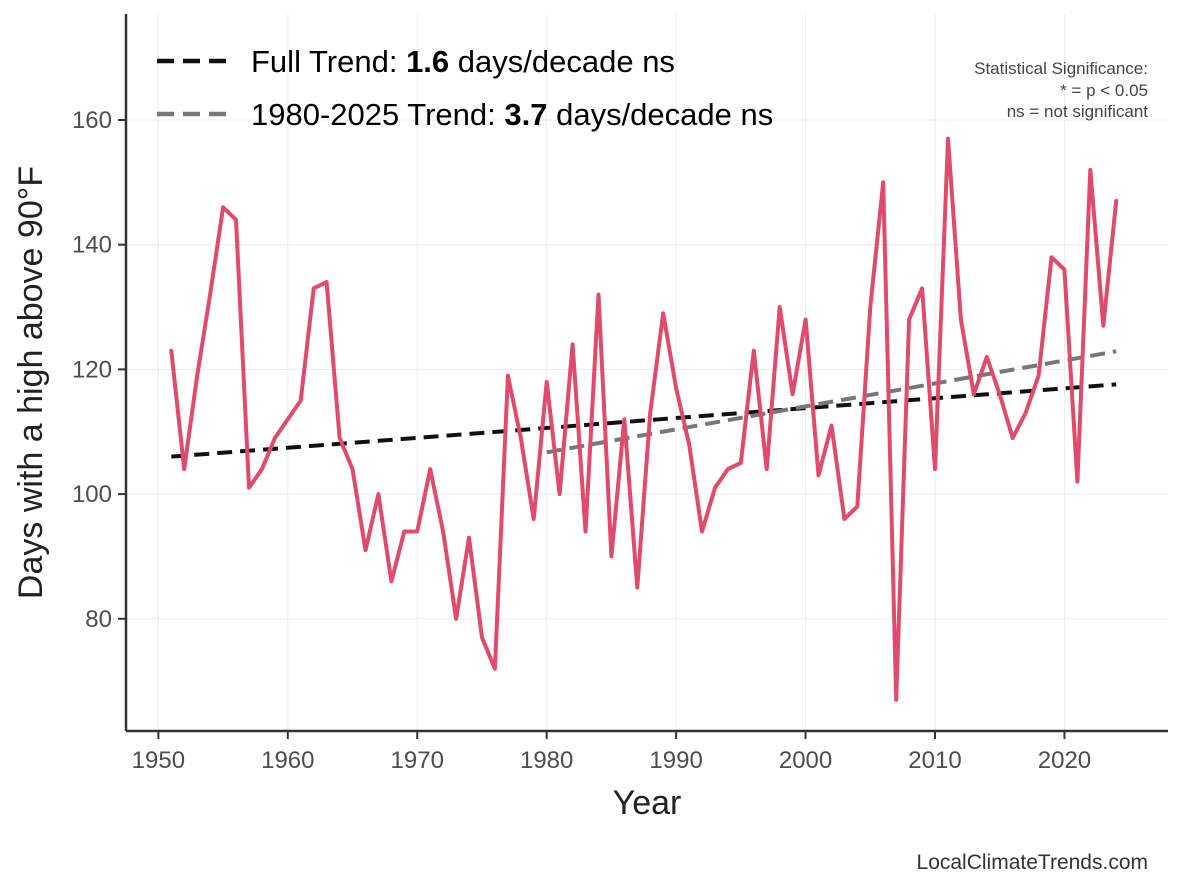 This screenshot has height=889, width=1184. I want to click on x-tick-label: 2010, so click(934, 760).